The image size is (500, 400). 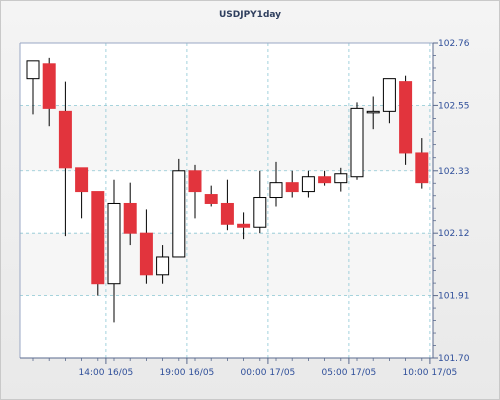 I want to click on y-tick-label: 101.91, so click(x=454, y=297).